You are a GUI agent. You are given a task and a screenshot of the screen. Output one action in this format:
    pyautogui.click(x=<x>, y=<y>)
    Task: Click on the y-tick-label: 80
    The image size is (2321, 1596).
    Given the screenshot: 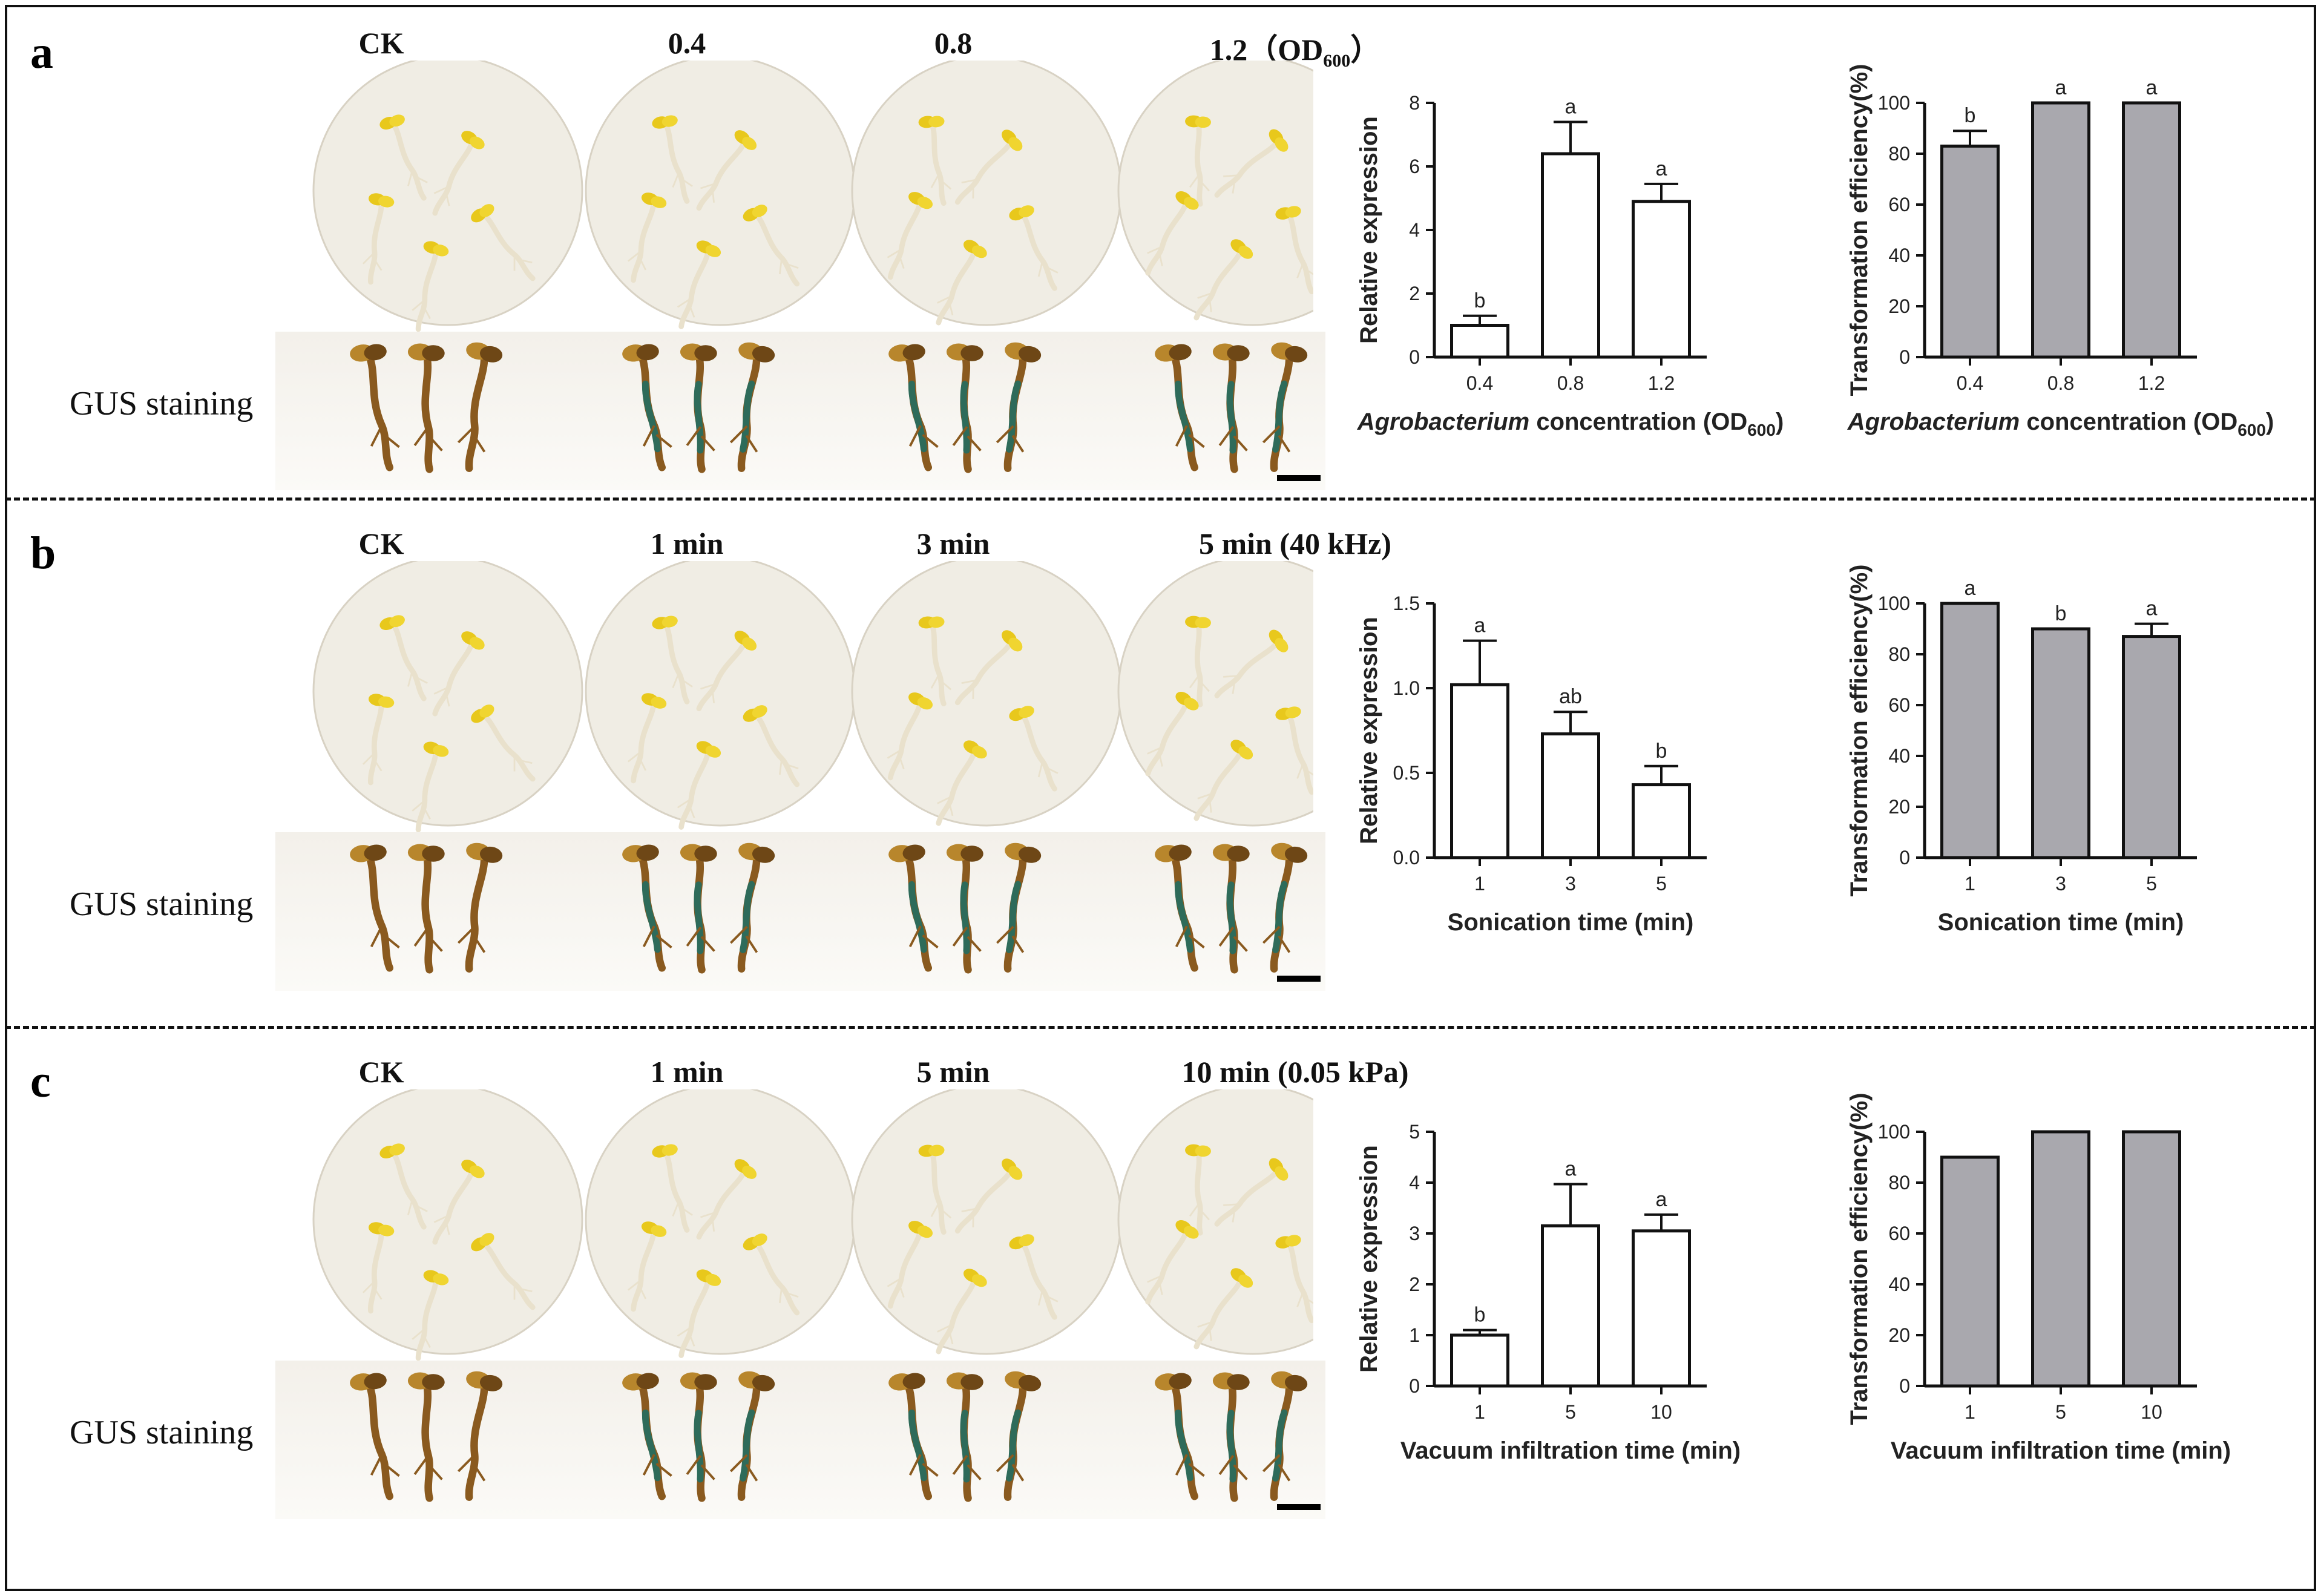 What is the action you would take?
    pyautogui.click(x=1899, y=1183)
    